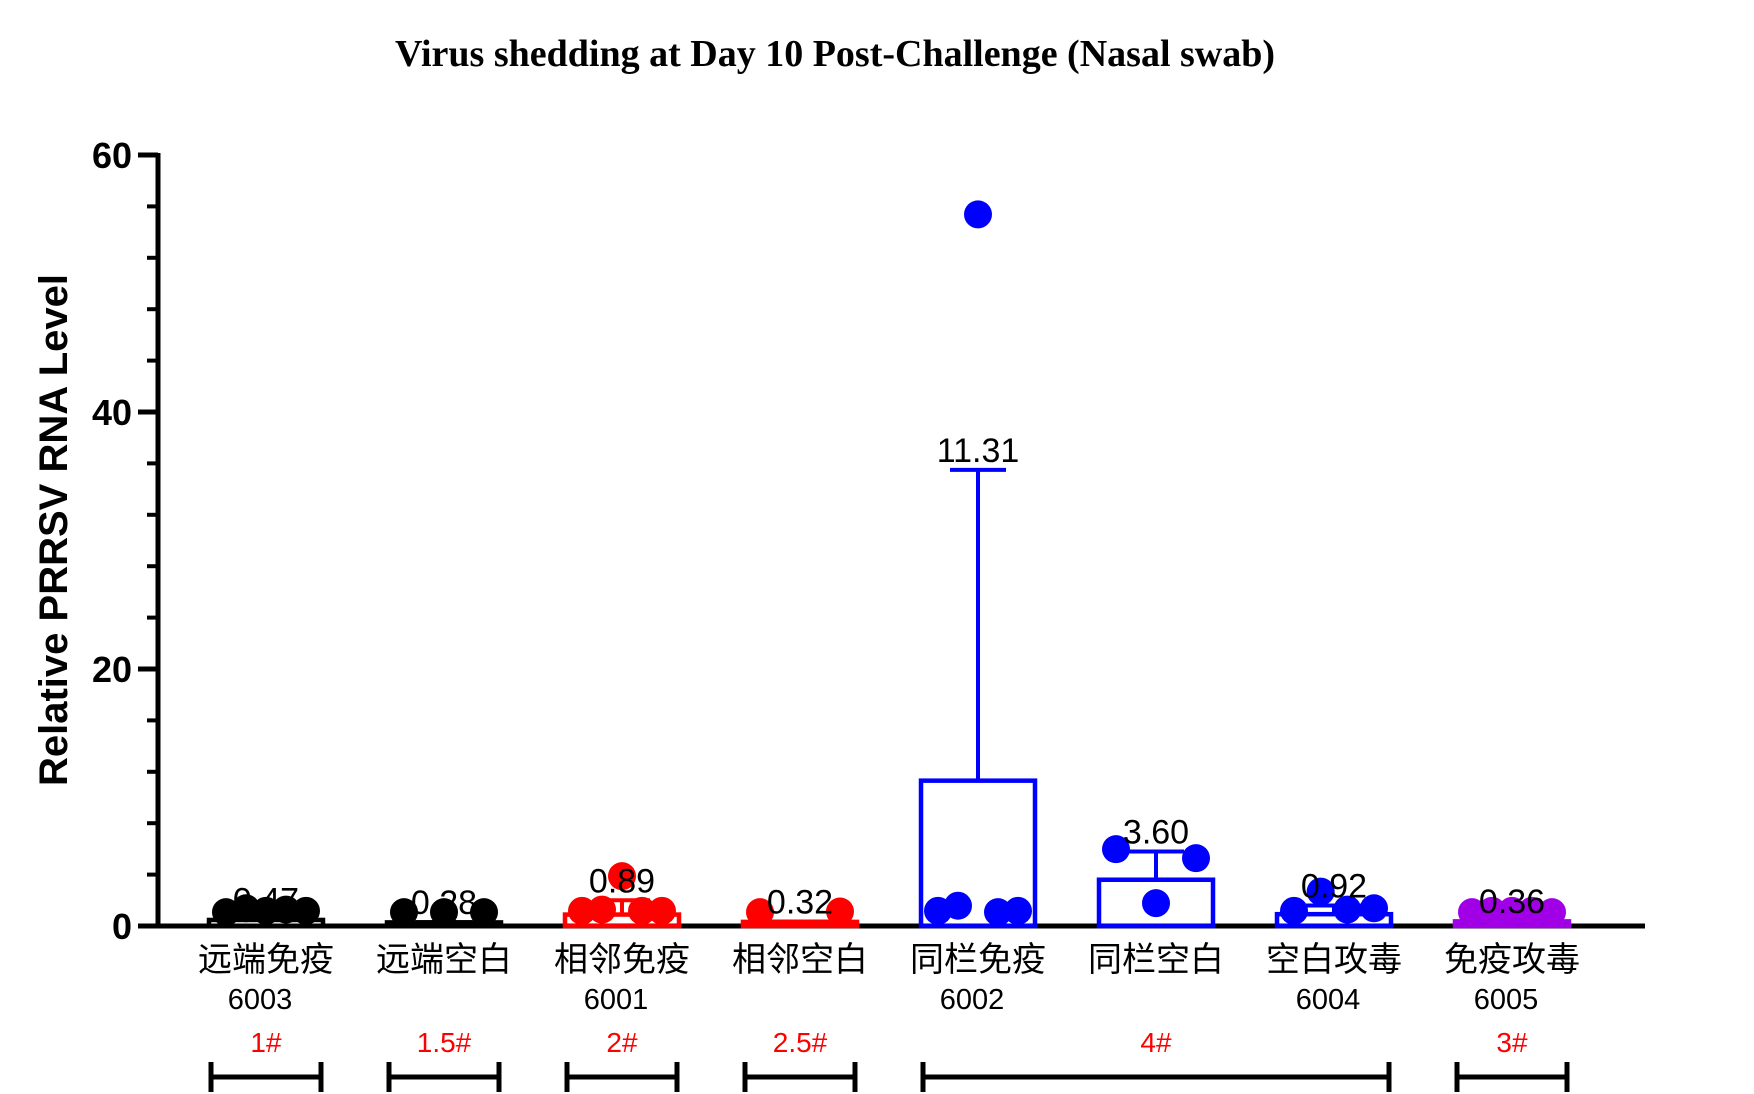 Image resolution: width=1754 pixels, height=1094 pixels. I want to click on x-sub-label: 6005, so click(1506, 1000).